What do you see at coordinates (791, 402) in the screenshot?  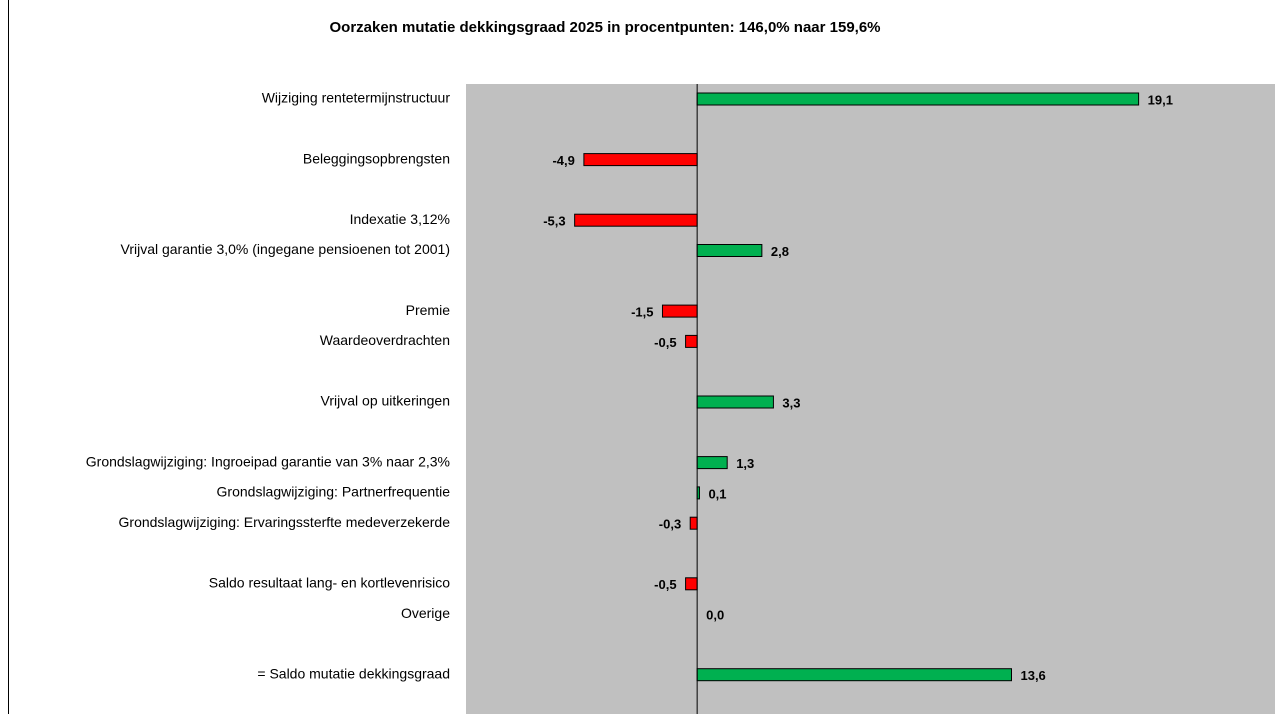 I see `value-label: 3,3` at bounding box center [791, 402].